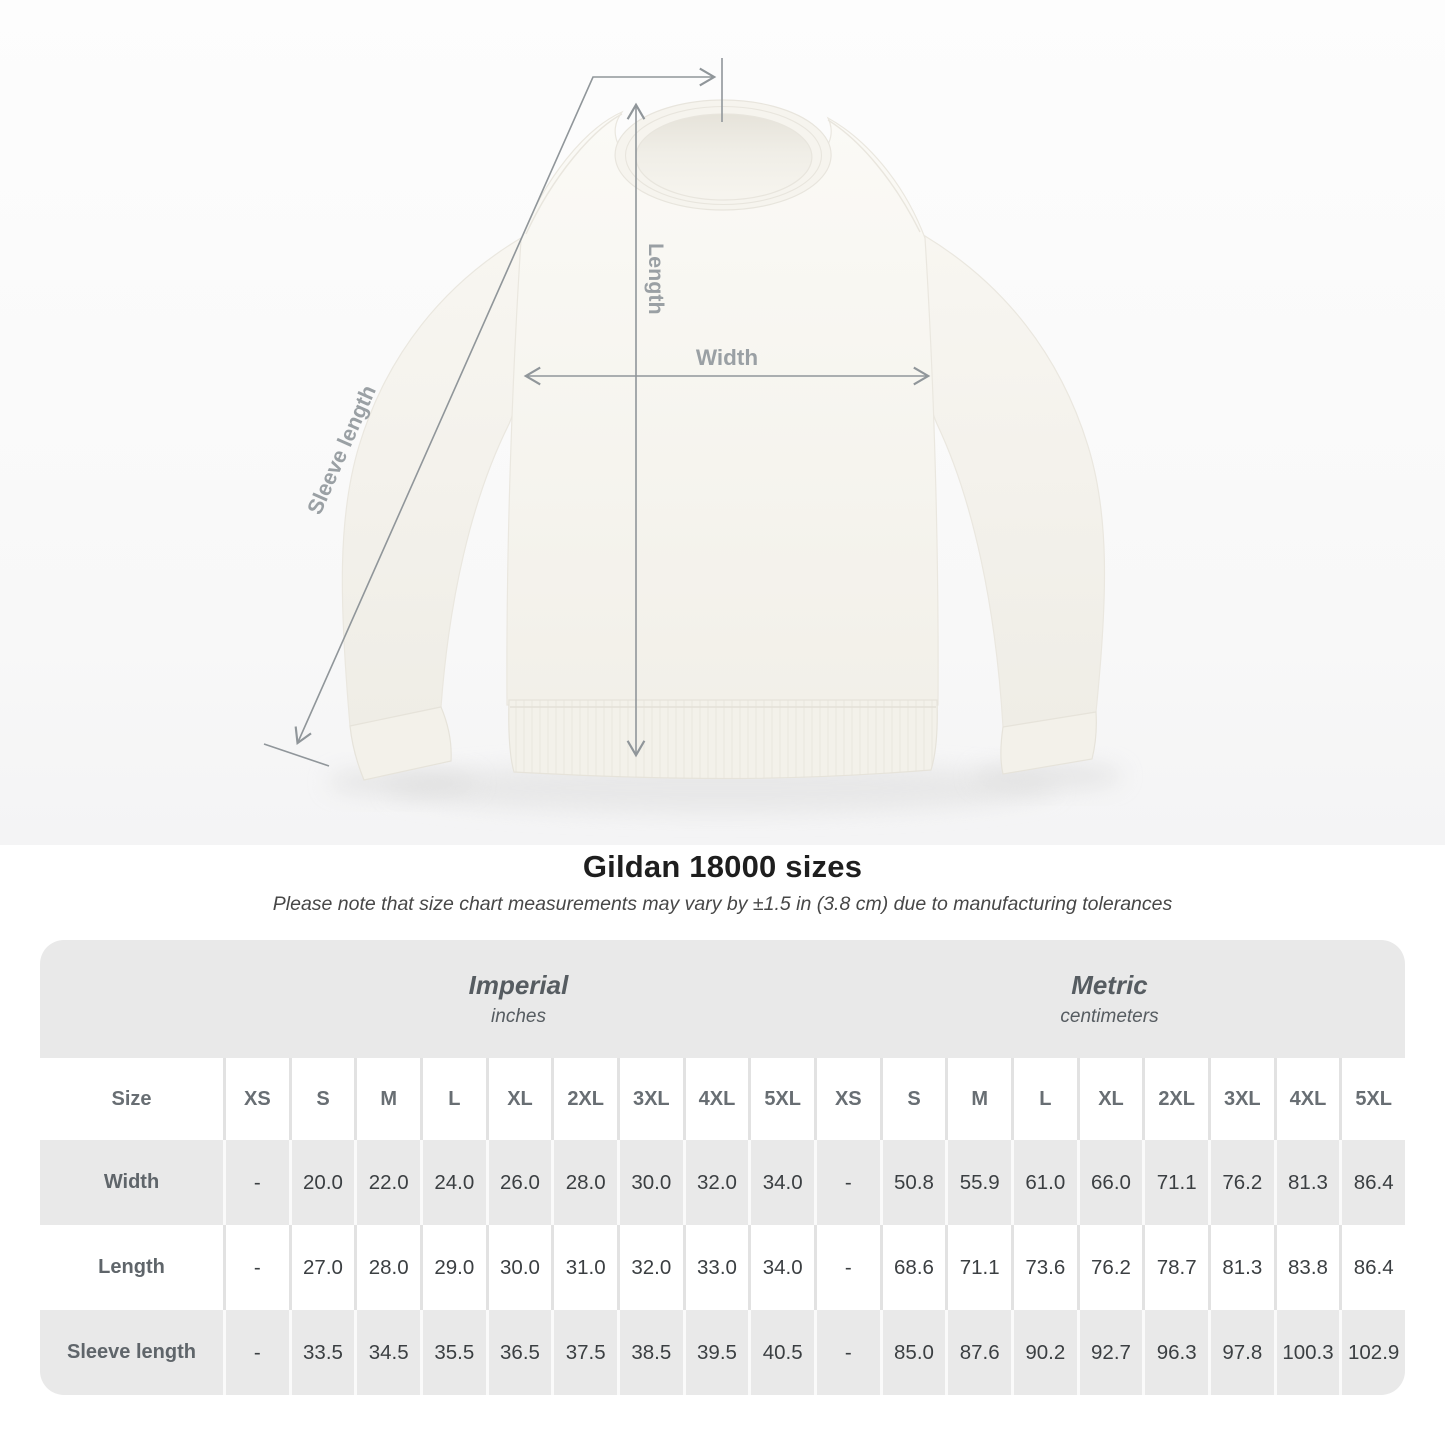  I want to click on table-cell: 83.8, so click(1306, 1267).